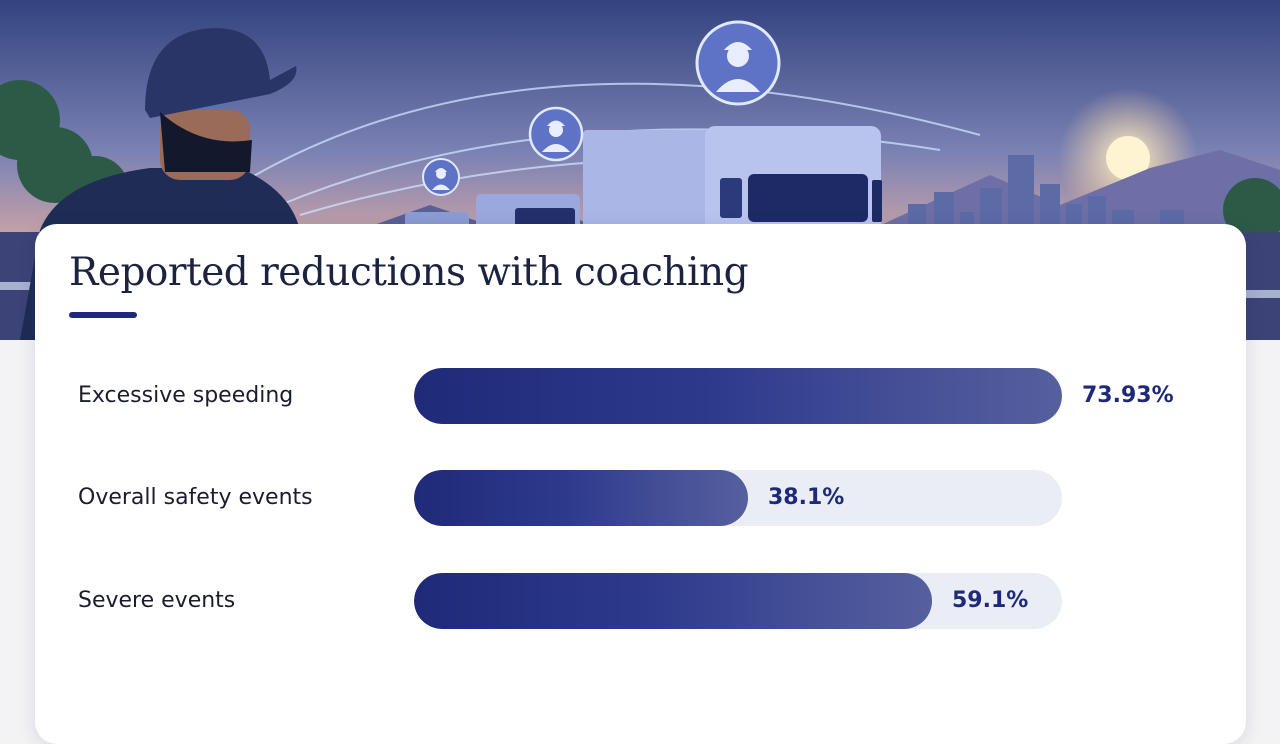 This screenshot has height=744, width=1280. I want to click on bar-row: Overall safety events 38.1%, so click(640, 498).